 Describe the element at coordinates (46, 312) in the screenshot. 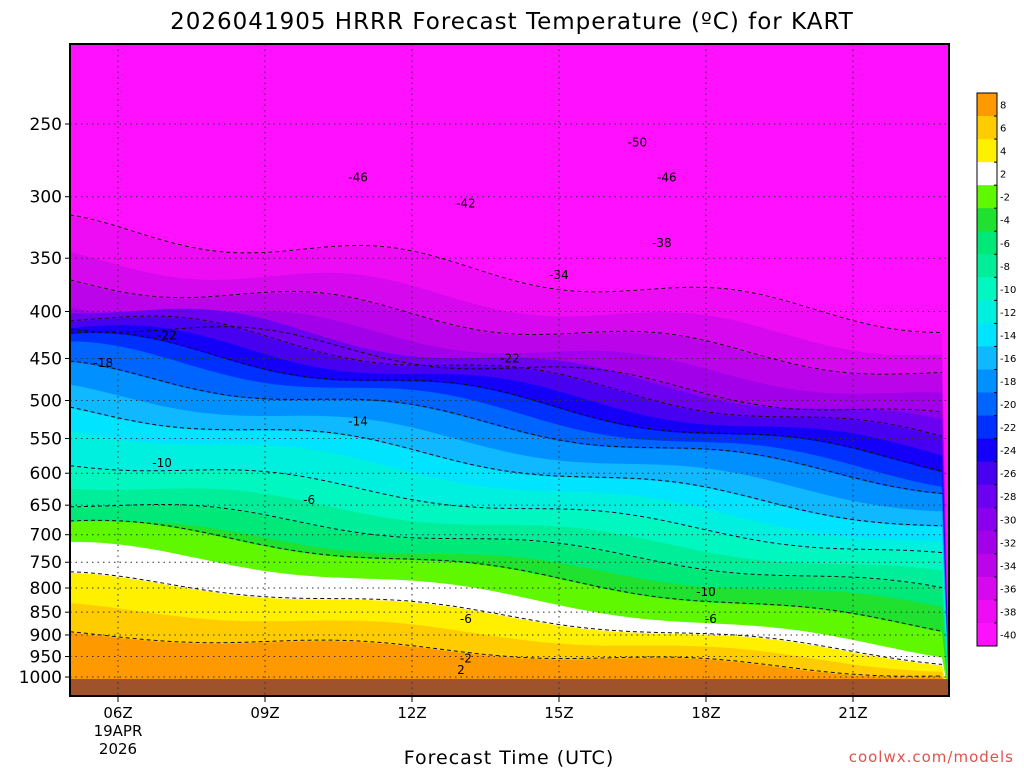

I see `y-tick-label: 400` at that location.